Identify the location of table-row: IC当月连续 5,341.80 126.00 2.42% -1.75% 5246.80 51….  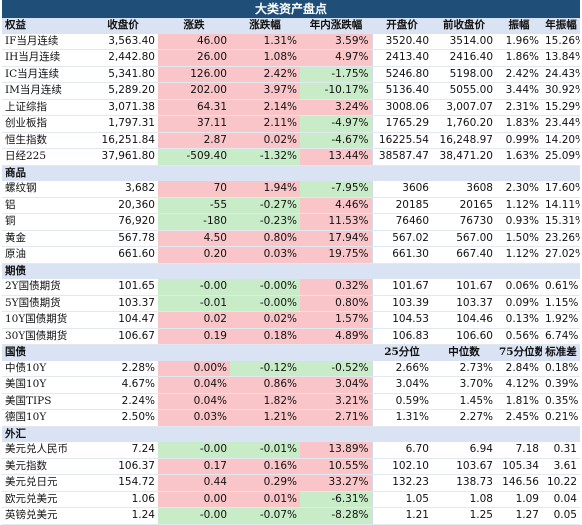
(291, 74).